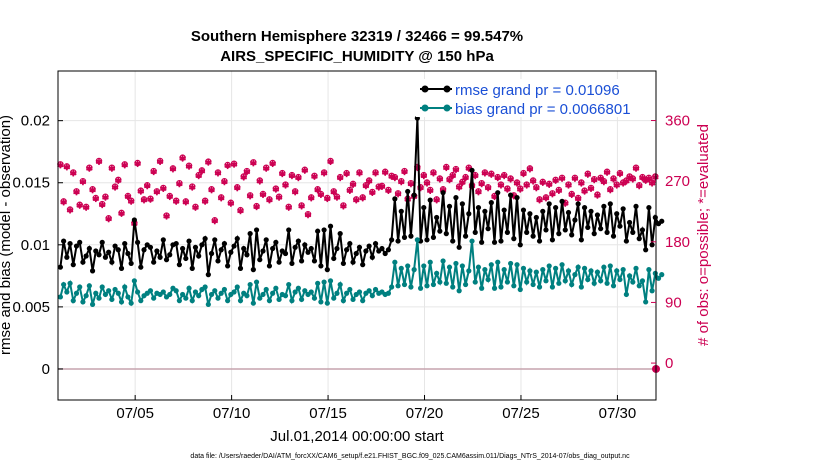 Image resolution: width=830 pixels, height=470 pixels. Describe the element at coordinates (31, 183) in the screenshot. I see `y-left-tick-label: 0.015` at that location.